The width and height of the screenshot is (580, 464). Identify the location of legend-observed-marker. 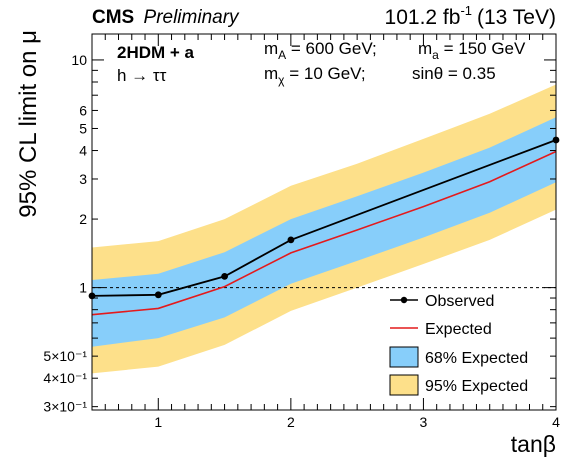
(404, 300).